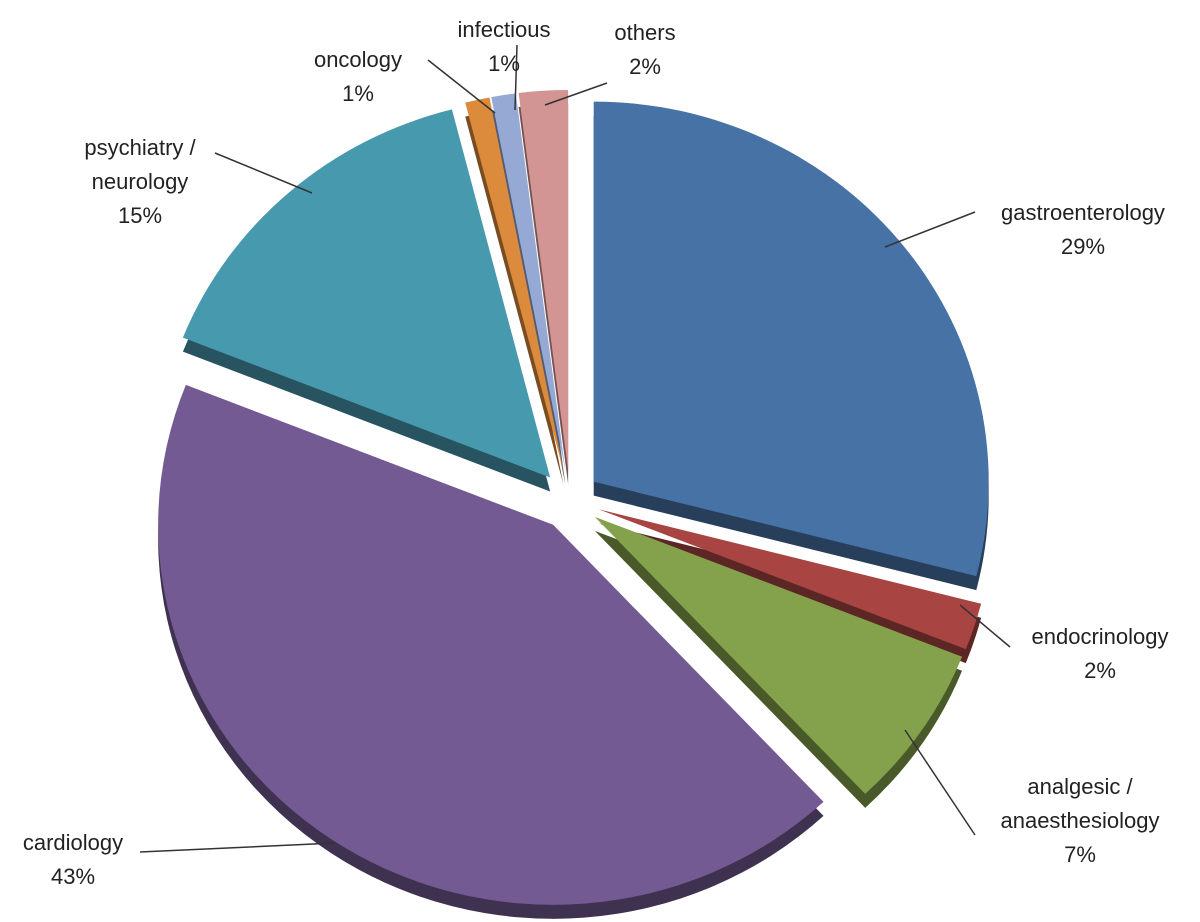  I want to click on slice-label: oncology 1%, so click(358, 77).